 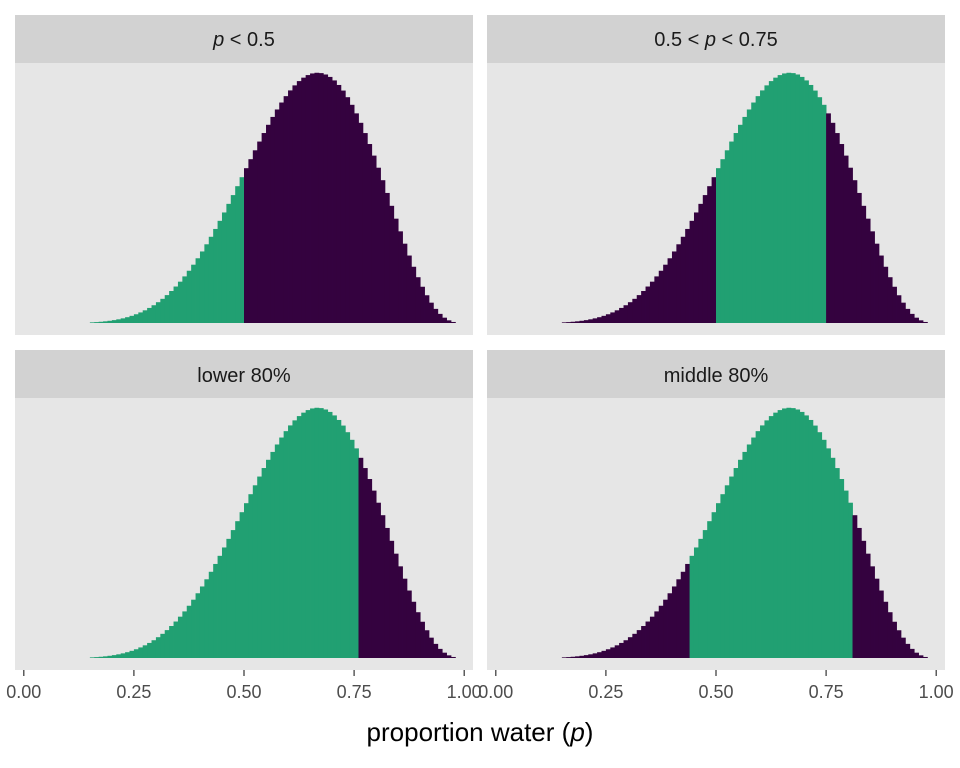 I want to click on text-part: lower 80%, so click(x=244, y=376).